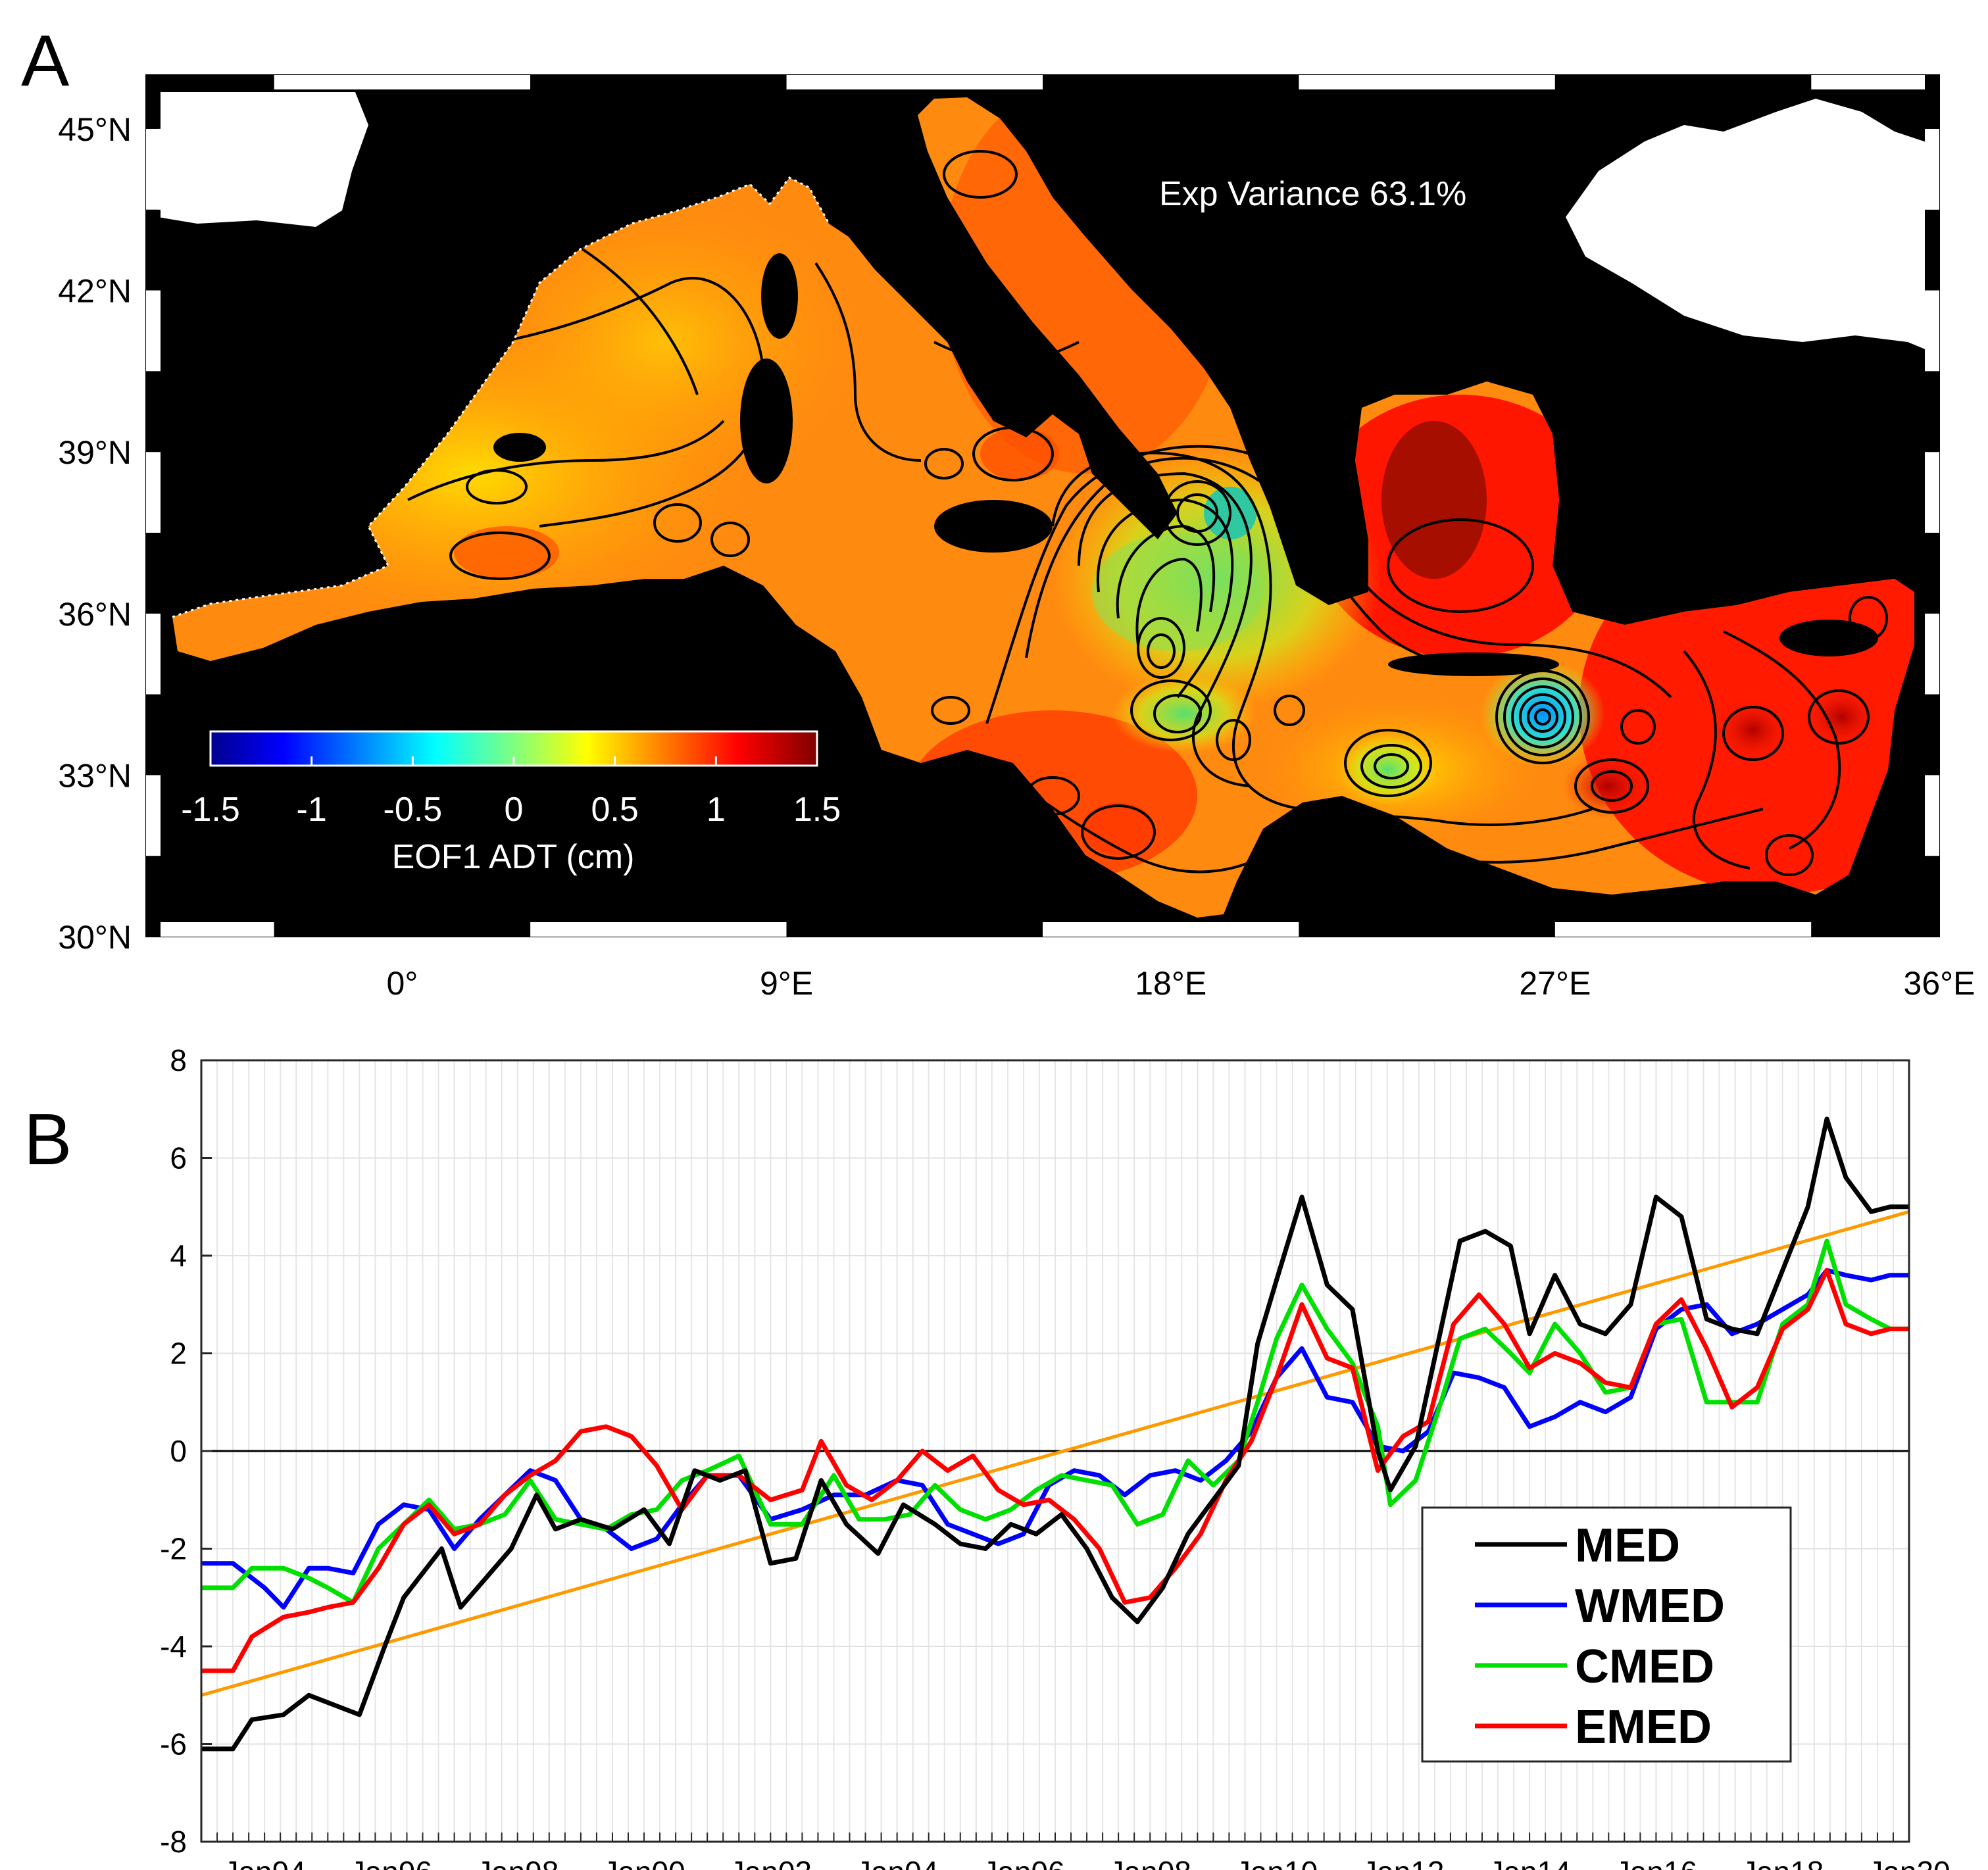 The height and width of the screenshot is (1870, 1988). What do you see at coordinates (1181, 983) in the screenshot?
I see `longitude-tick-labels: 0° 9°E 18°E 27°E 36°E` at bounding box center [1181, 983].